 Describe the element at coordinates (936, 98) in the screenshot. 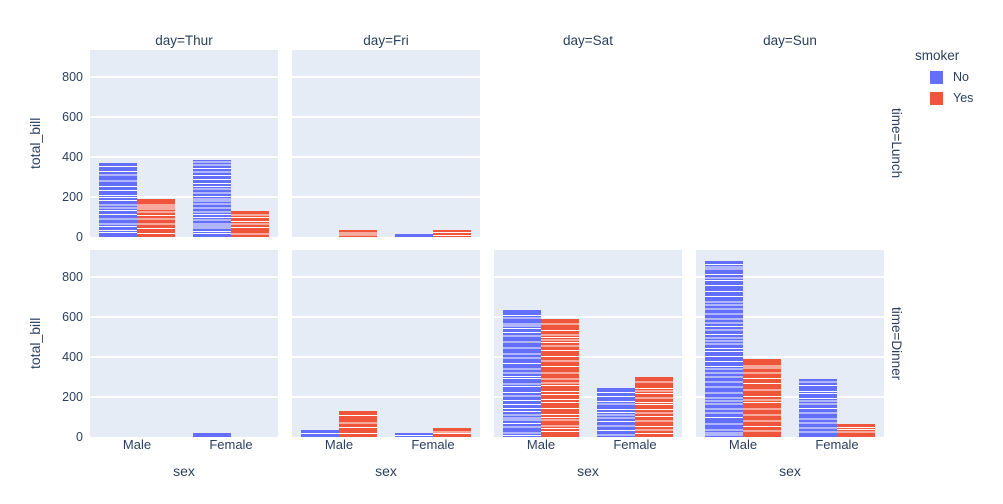

I see `legend-swatch-yes-icon` at that location.